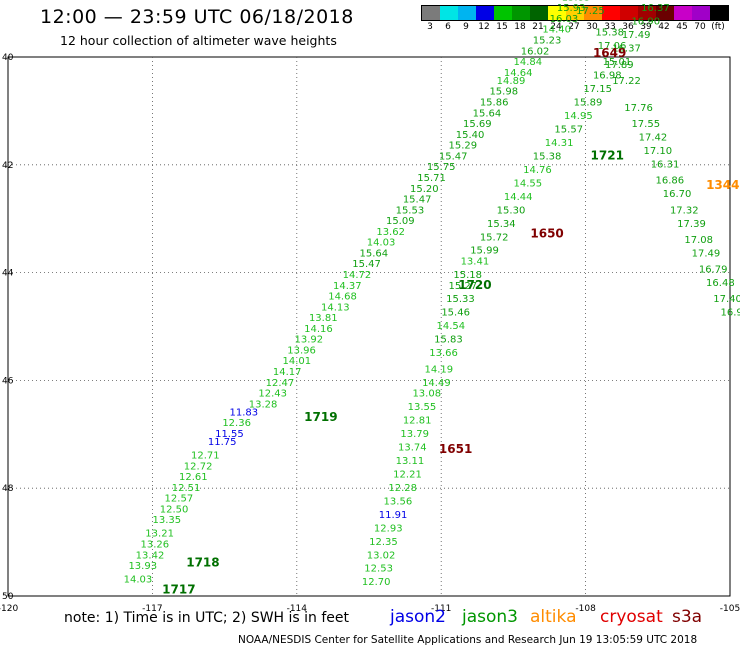 The height and width of the screenshot is (650, 740). What do you see at coordinates (197, 17) in the screenshot?
I see `chart-title: 12:00 — 23:59 UTC 06/18/2018` at bounding box center [197, 17].